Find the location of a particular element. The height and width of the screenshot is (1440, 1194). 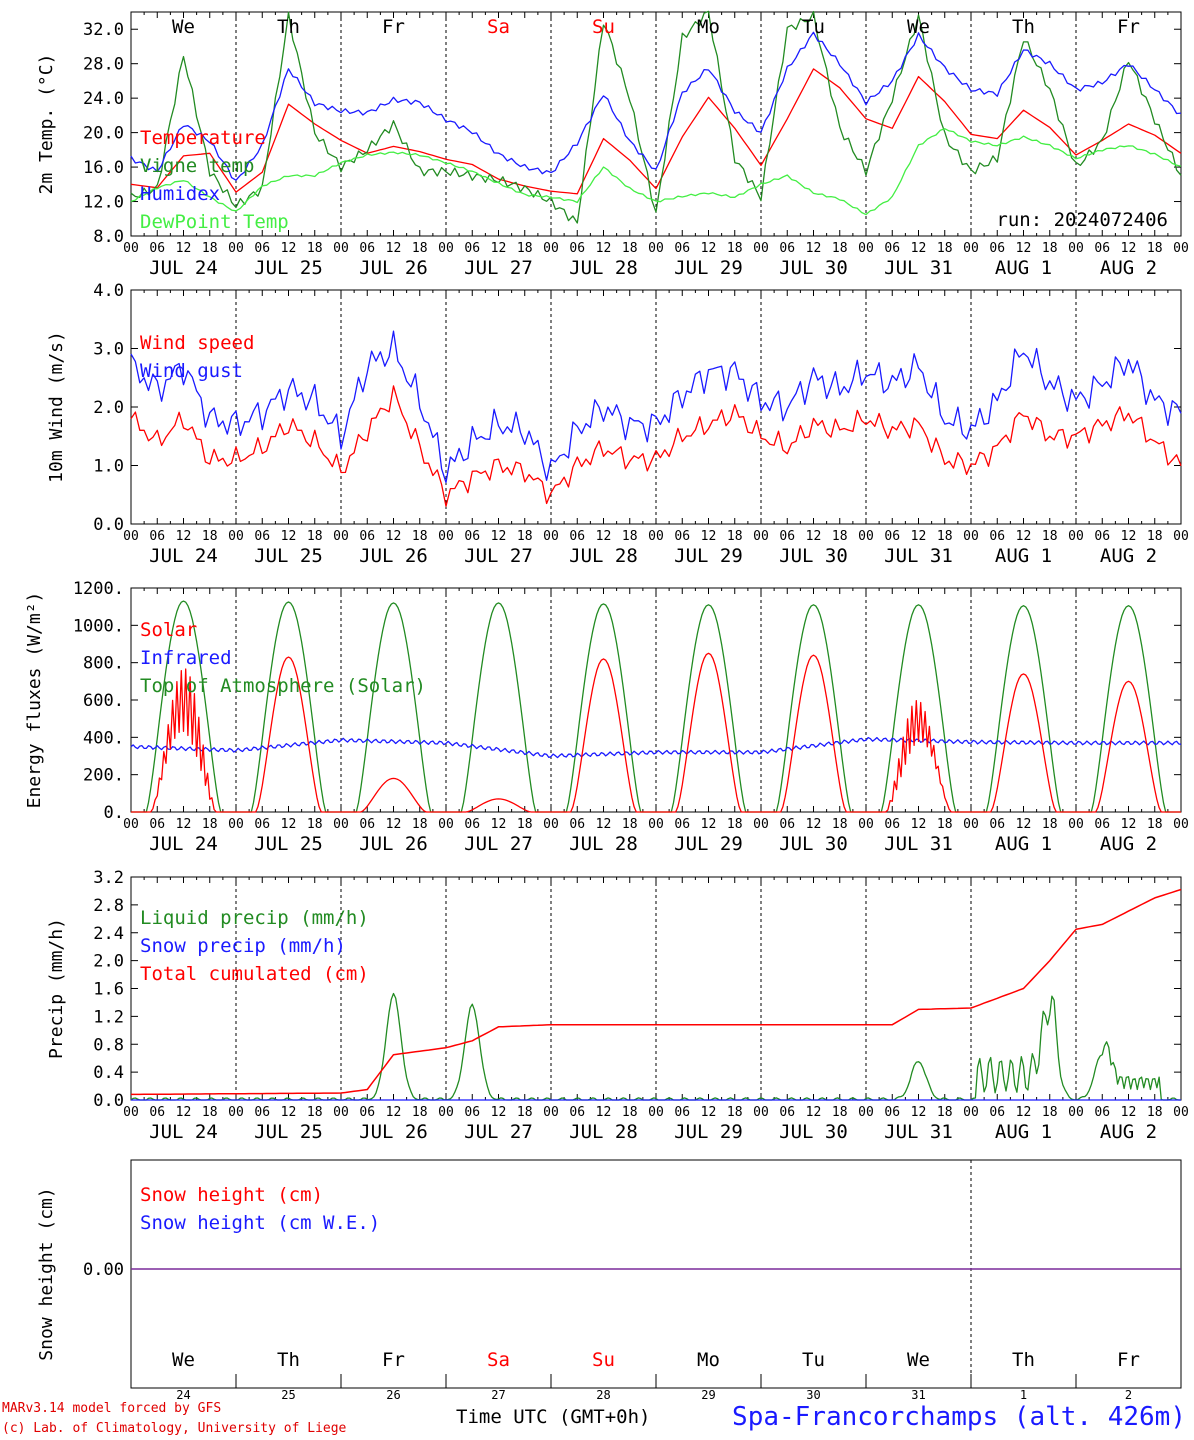

temp-weekday-label: Th is located at coordinates (1023, 27).